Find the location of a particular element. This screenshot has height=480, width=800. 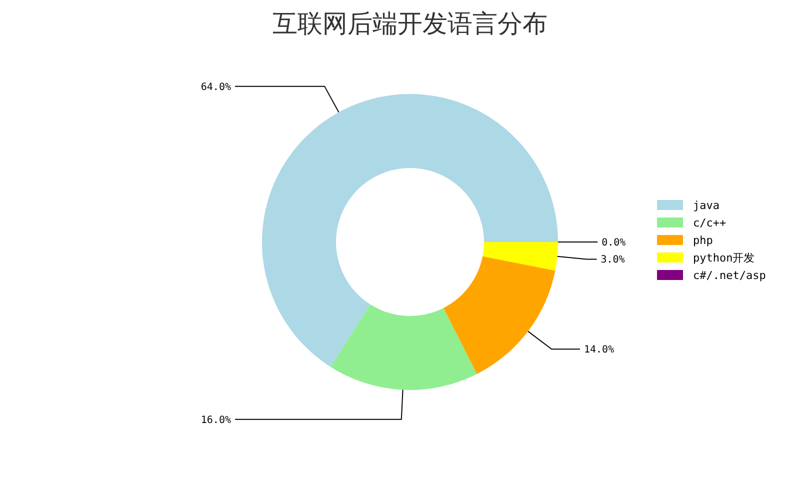

data-label: 64.0% is located at coordinates (215, 87).